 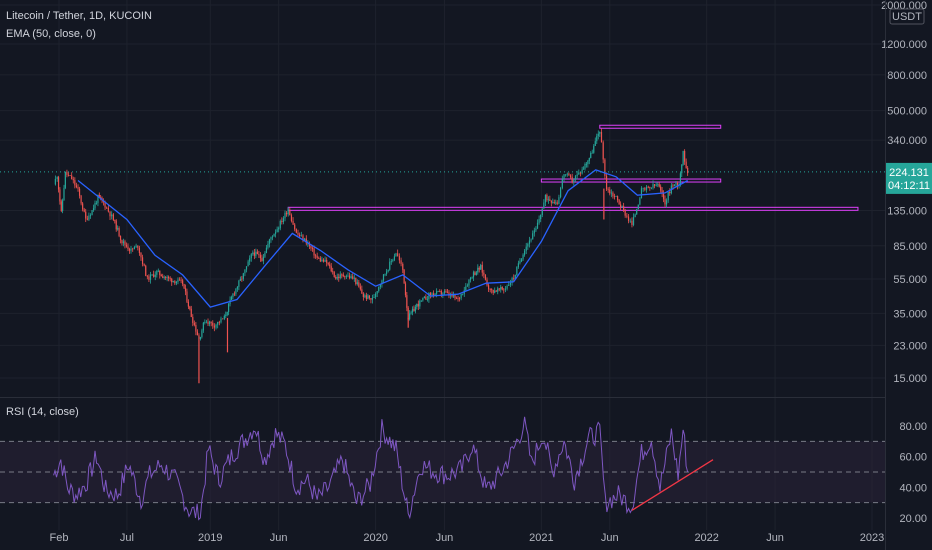 I want to click on currency-badge, so click(x=907, y=16).